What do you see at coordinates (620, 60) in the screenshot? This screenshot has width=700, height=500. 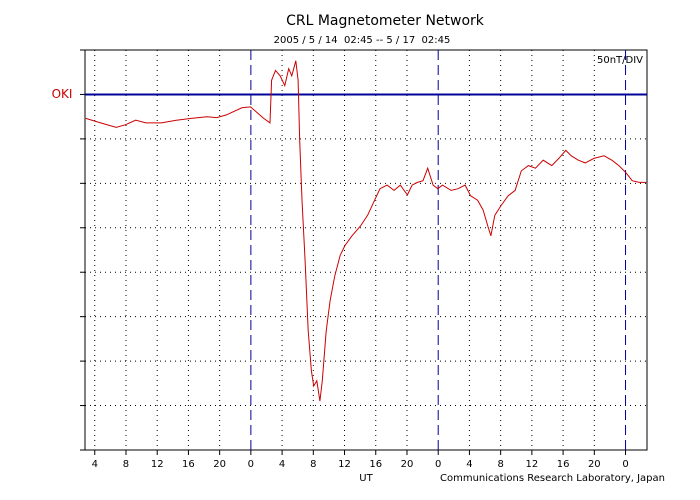 I see `scale-label: 50nT/DIV` at bounding box center [620, 60].